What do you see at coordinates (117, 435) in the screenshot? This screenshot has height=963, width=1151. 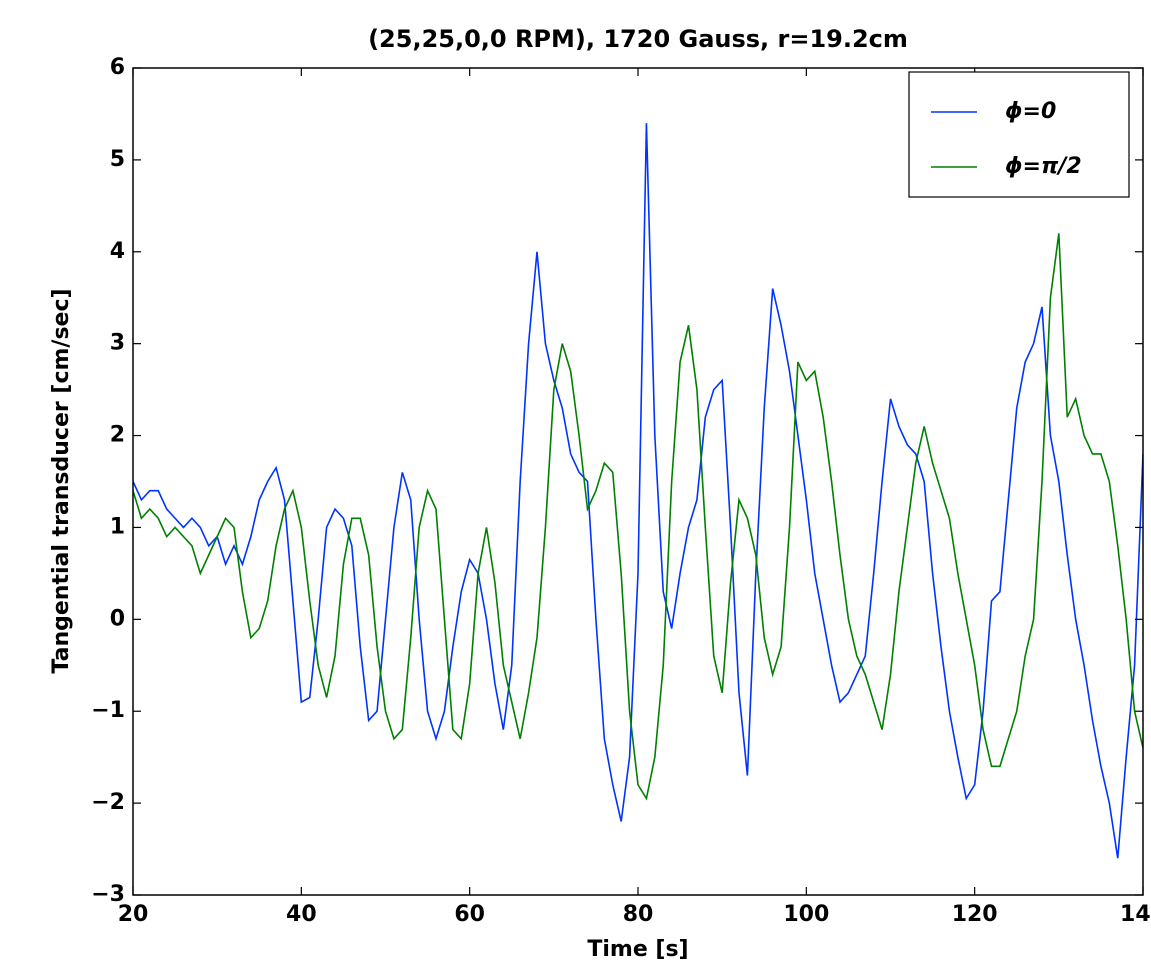 I see `y-tick-label: 2` at bounding box center [117, 435].